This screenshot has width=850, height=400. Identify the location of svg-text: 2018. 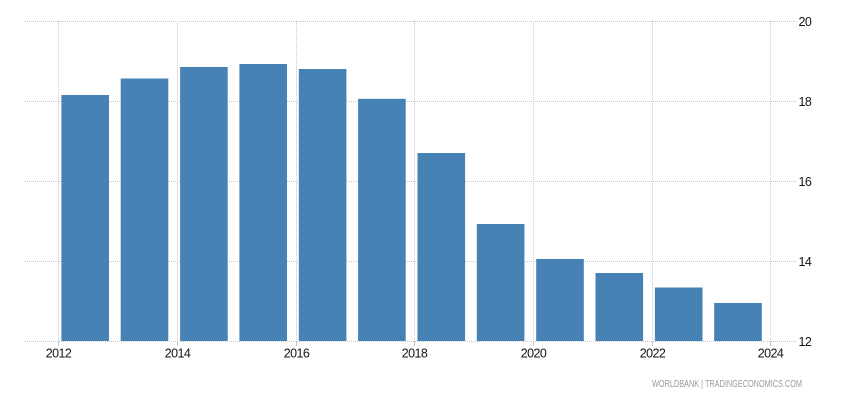
(415, 354).